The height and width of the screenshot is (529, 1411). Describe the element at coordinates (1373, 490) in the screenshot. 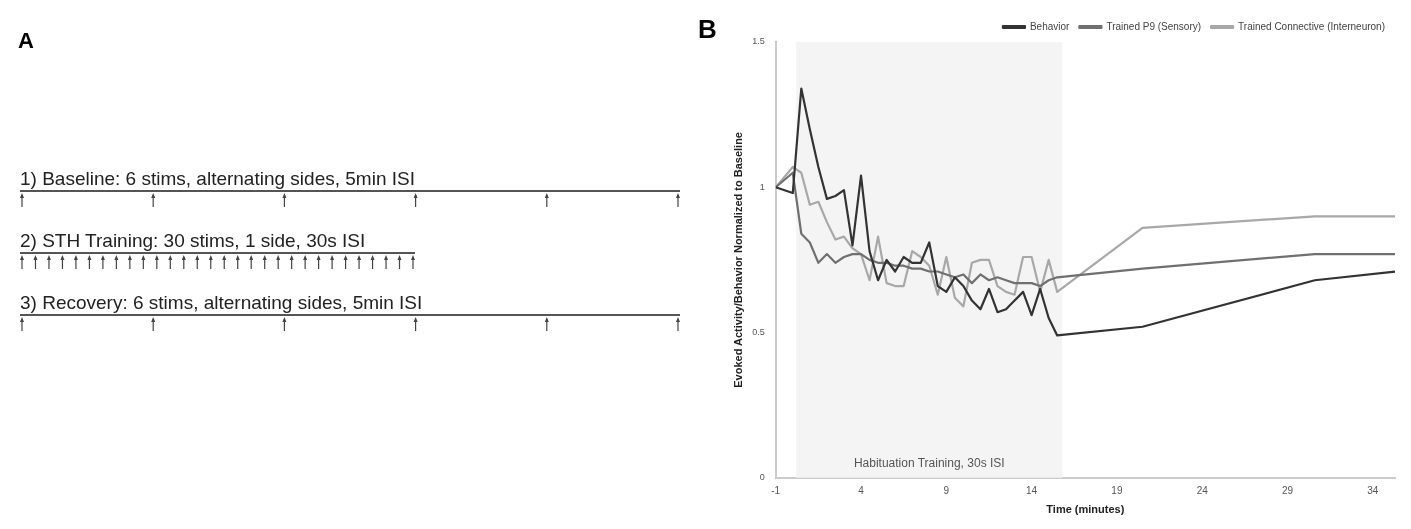

I see `x-tick-label: 34` at that location.